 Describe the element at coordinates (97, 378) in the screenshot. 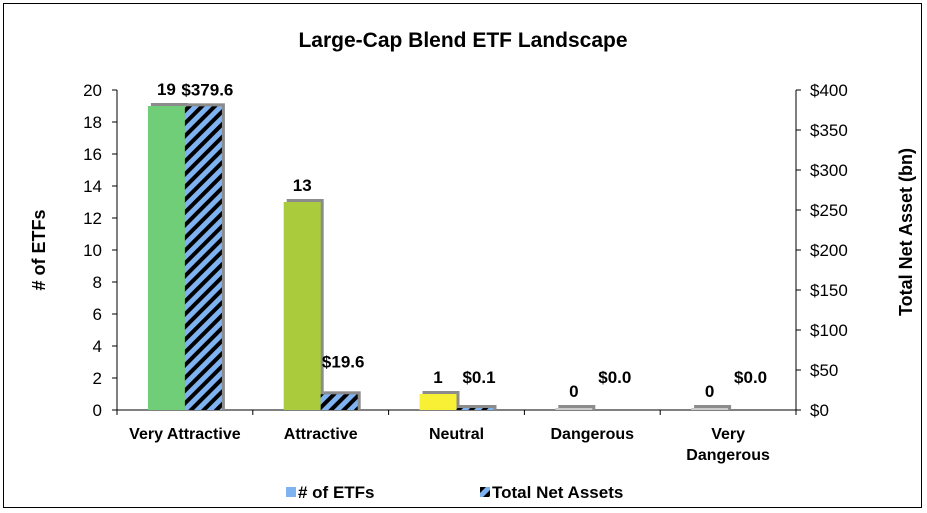

I see `left-tick-label: 2` at that location.